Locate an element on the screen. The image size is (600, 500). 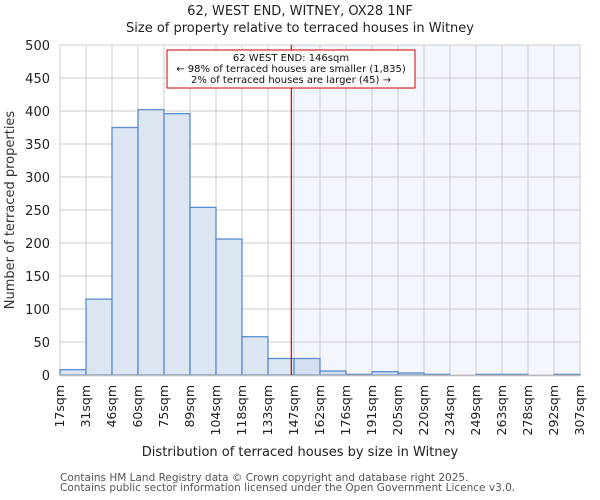
x-tick-label: 147sqm is located at coordinates (293, 410).